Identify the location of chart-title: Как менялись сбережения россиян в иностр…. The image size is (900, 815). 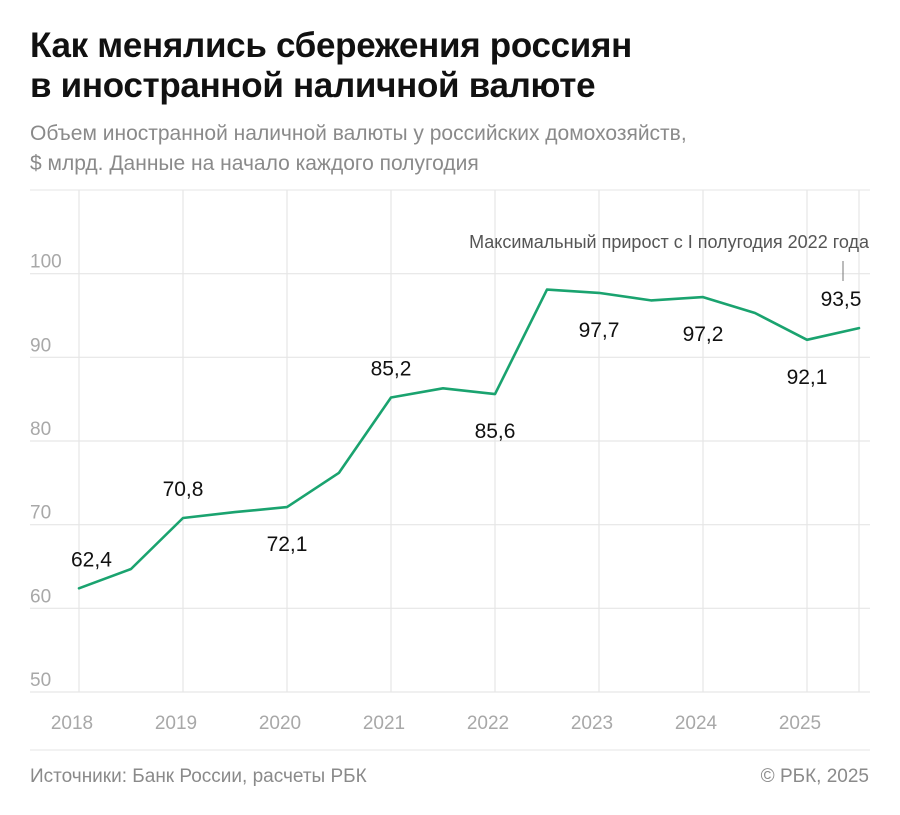
(450, 66).